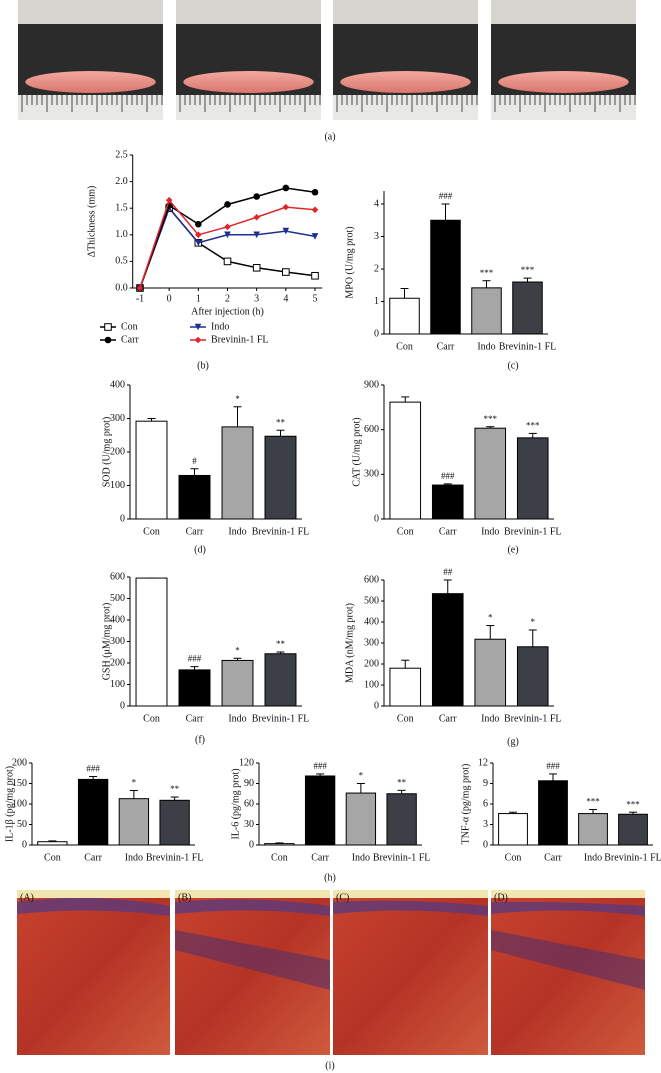 Image resolution: width=661 pixels, height=1073 pixels. I want to click on paw, so click(90, 82).